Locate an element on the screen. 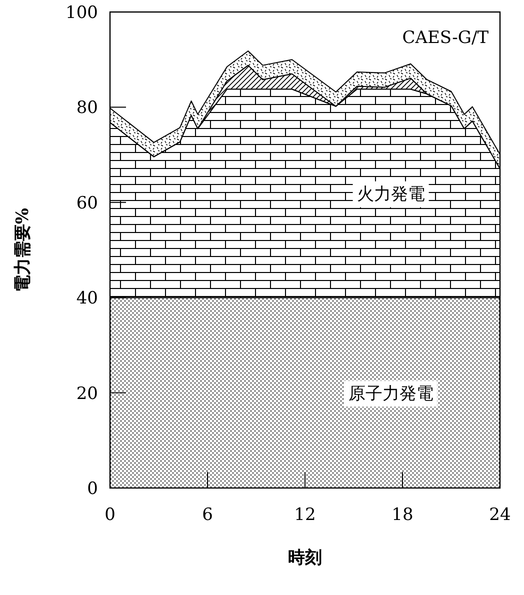  x-tick-label: 0 is located at coordinates (110, 515).